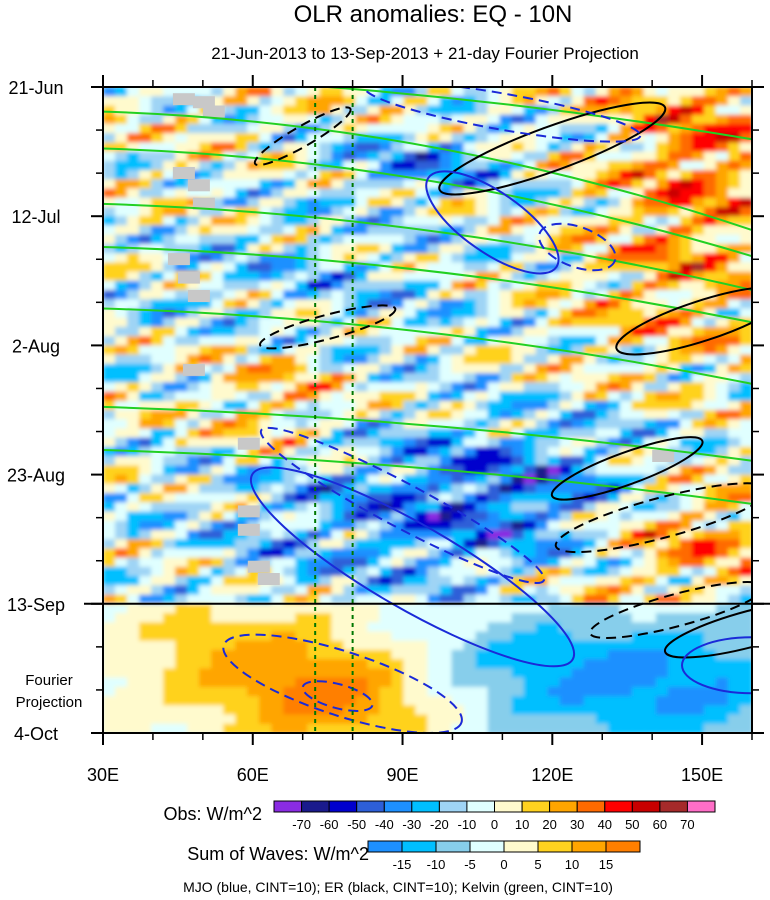 The height and width of the screenshot is (900, 770). What do you see at coordinates (36, 346) in the screenshot?
I see `y-tick-label: 2-Aug` at bounding box center [36, 346].